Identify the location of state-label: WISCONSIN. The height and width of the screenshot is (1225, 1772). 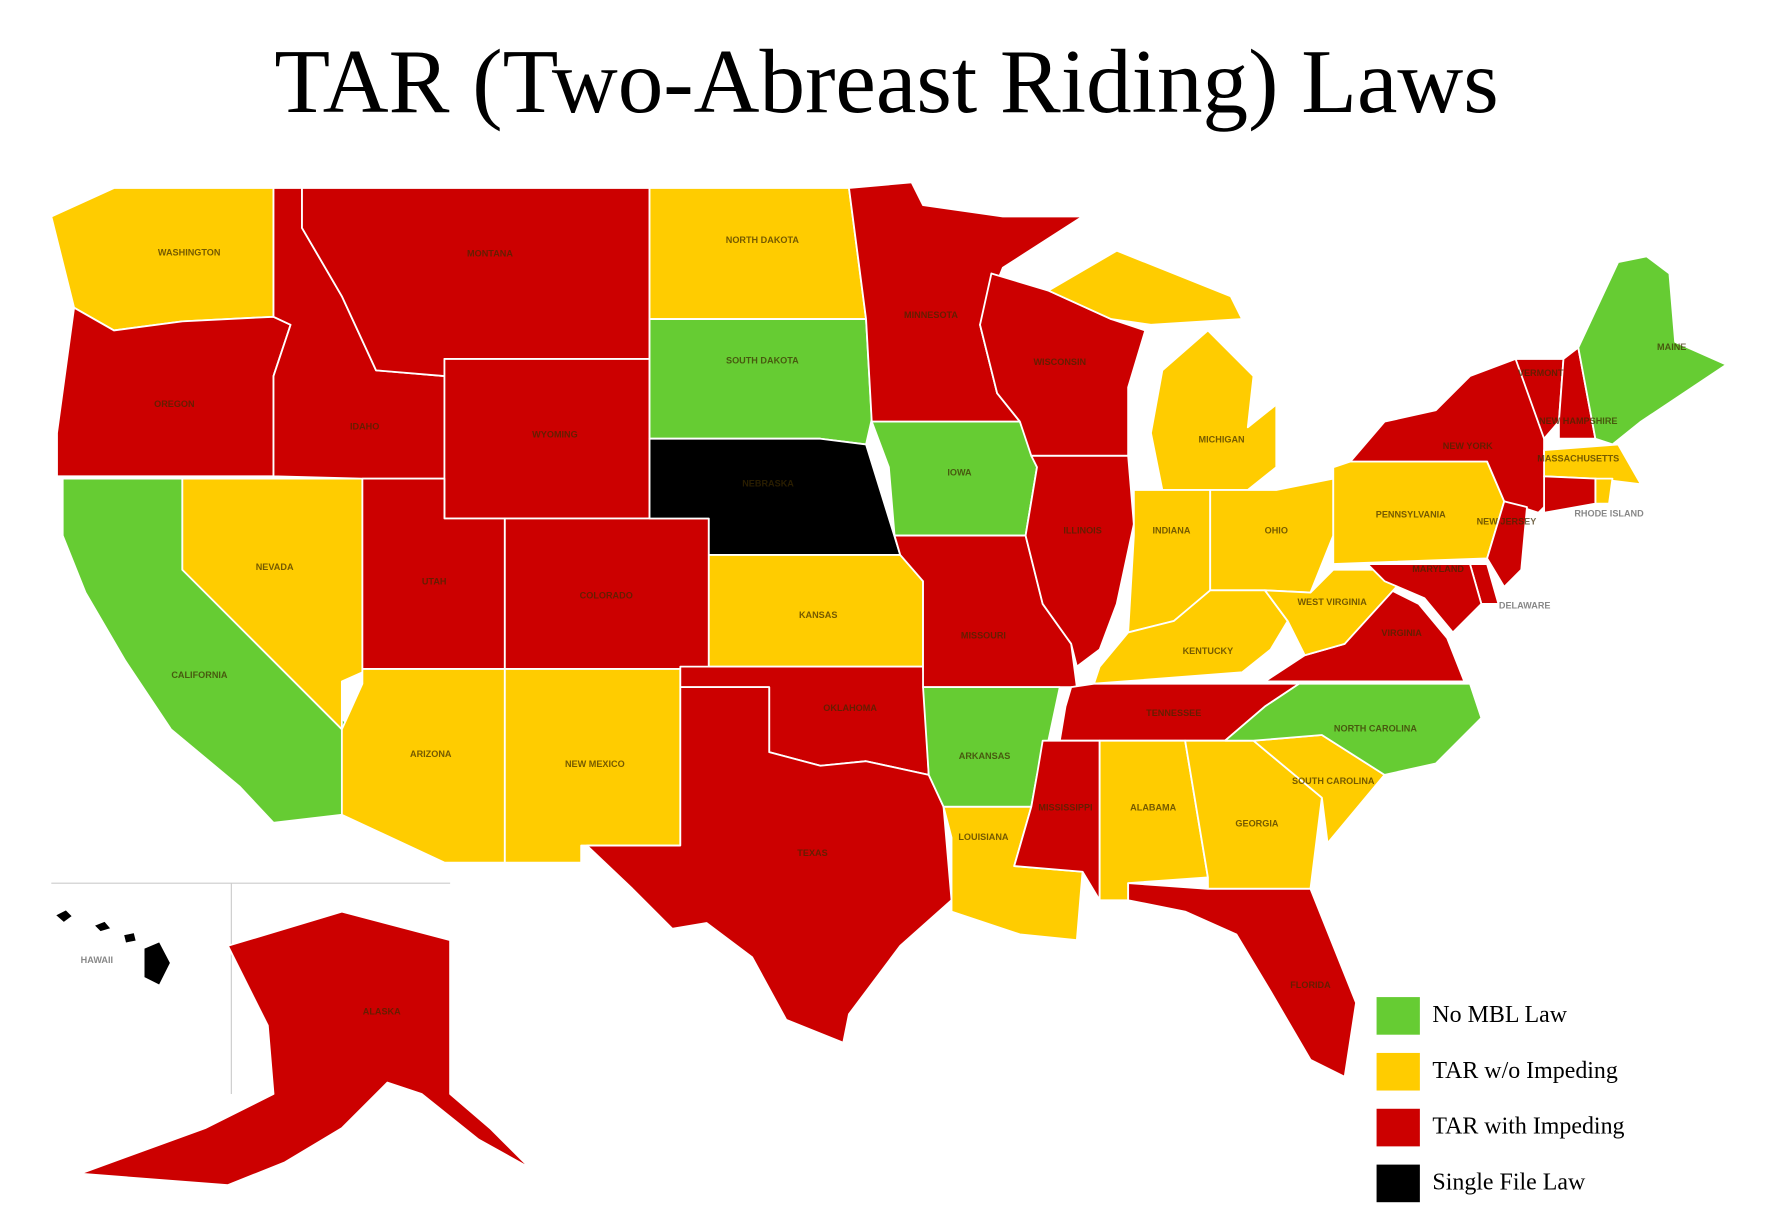
(1059, 362).